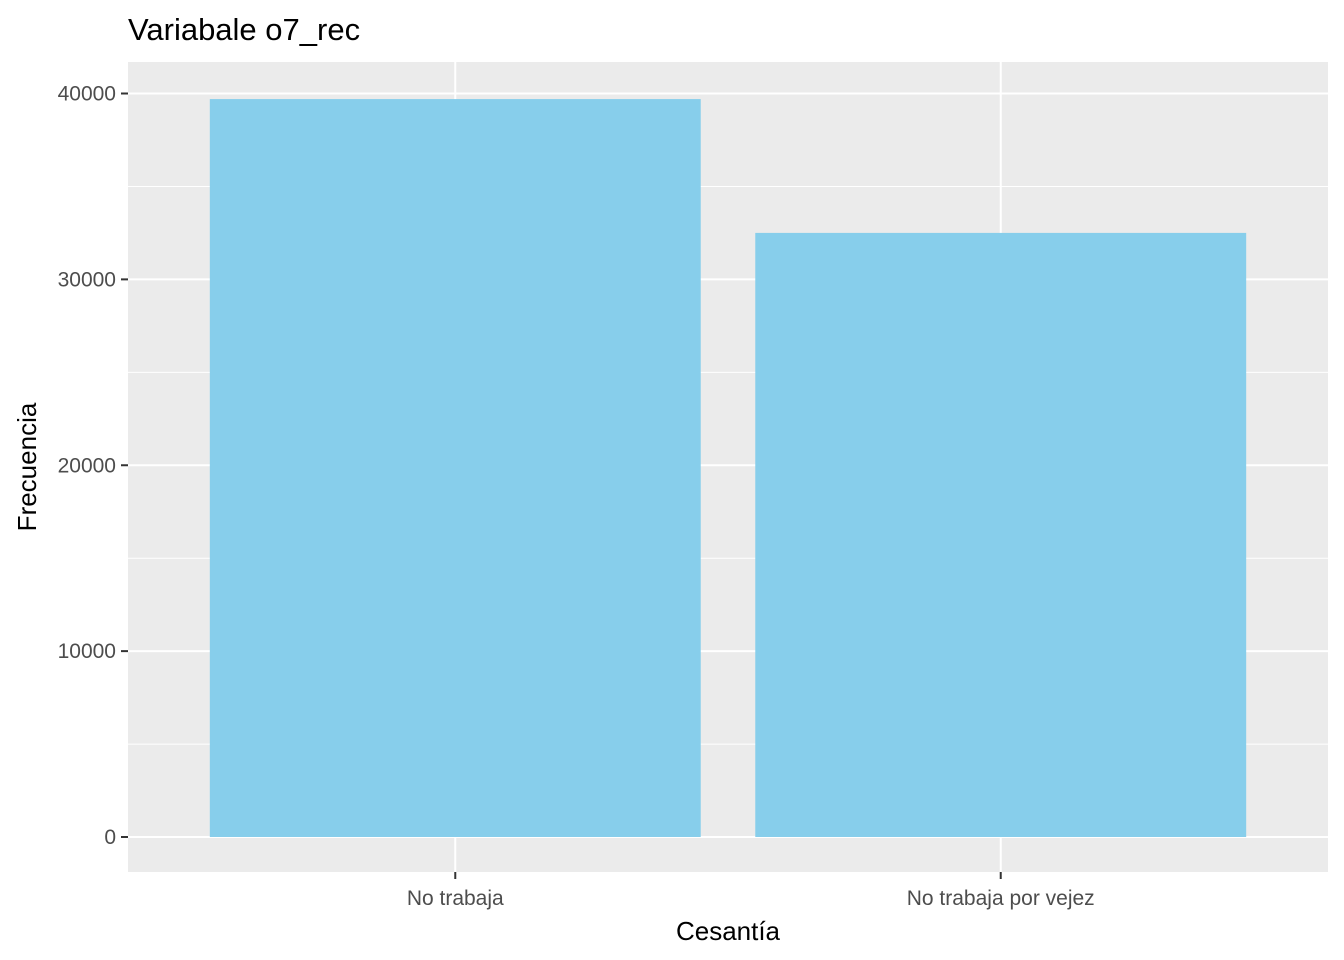 The height and width of the screenshot is (960, 1344). I want to click on y-axis-ticks: 0 10000 20000 30000 40000, so click(93, 466).